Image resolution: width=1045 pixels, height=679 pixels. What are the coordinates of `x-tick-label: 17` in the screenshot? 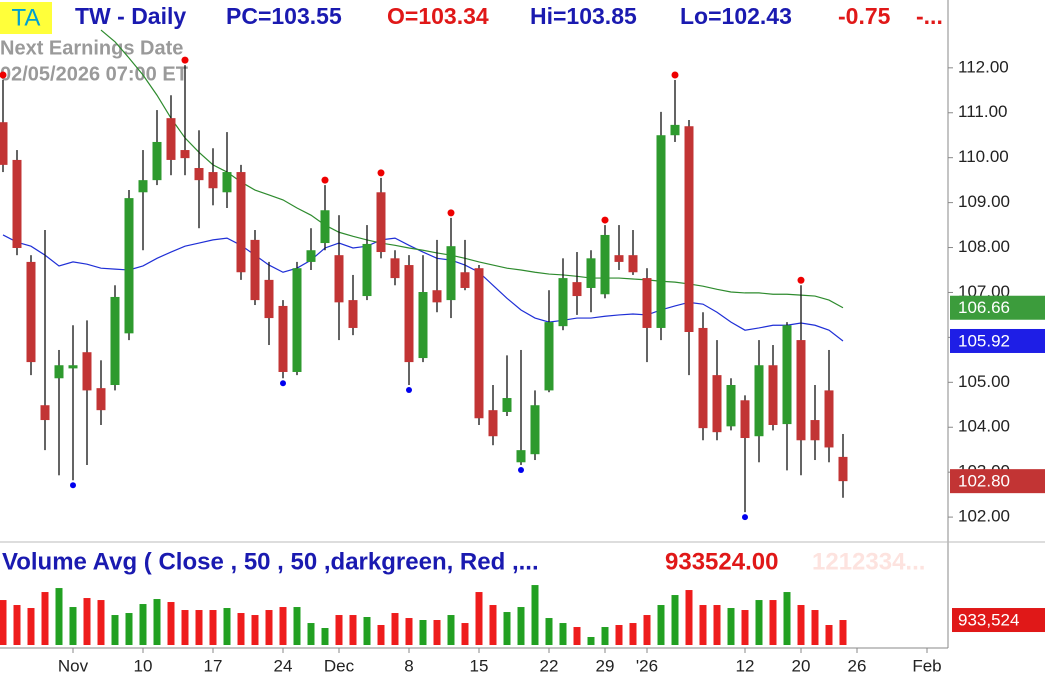 It's located at (213, 665).